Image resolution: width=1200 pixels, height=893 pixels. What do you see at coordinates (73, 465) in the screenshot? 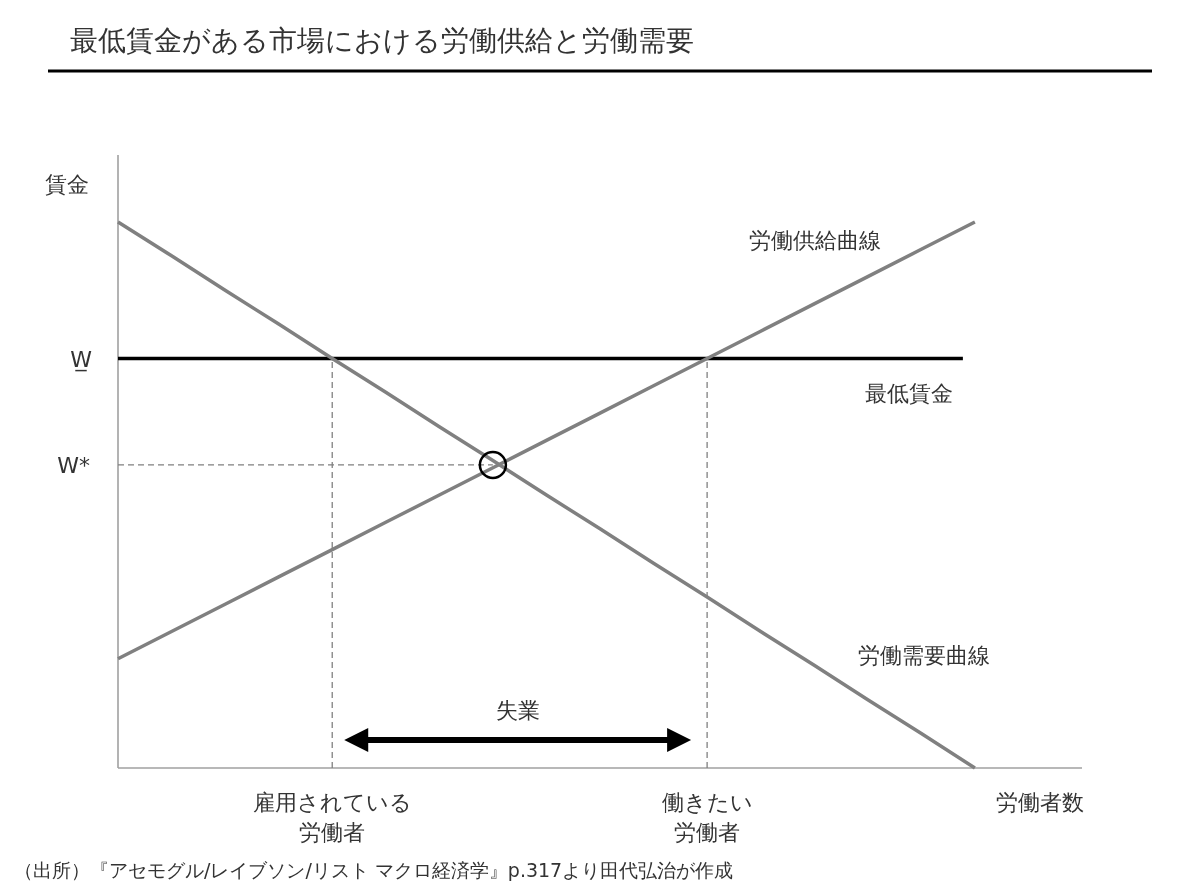
I see `series-label: W*` at bounding box center [73, 465].